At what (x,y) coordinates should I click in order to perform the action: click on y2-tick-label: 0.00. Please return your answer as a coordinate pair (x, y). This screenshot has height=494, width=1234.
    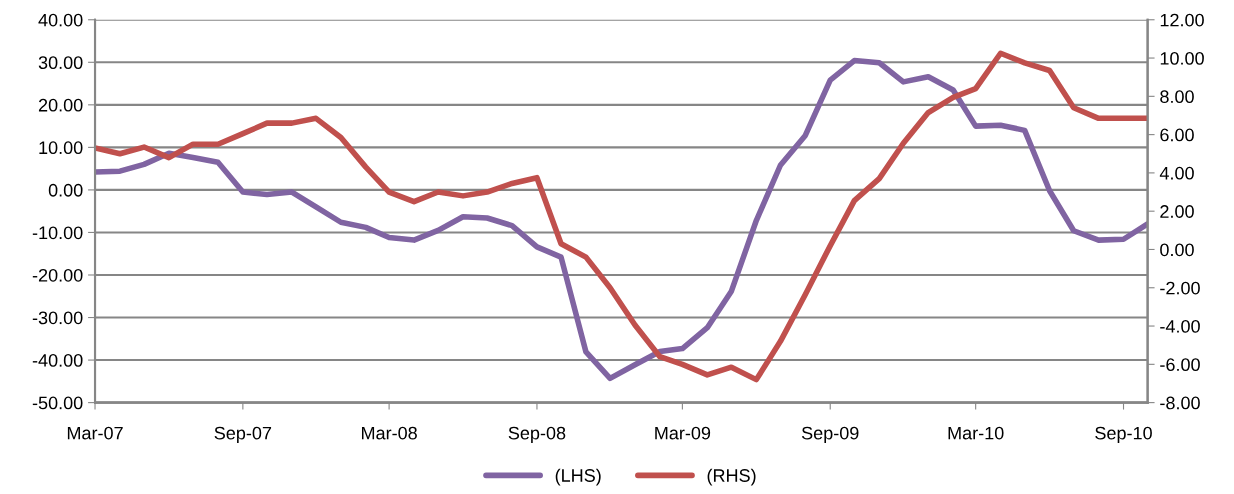
    Looking at the image, I should click on (1177, 250).